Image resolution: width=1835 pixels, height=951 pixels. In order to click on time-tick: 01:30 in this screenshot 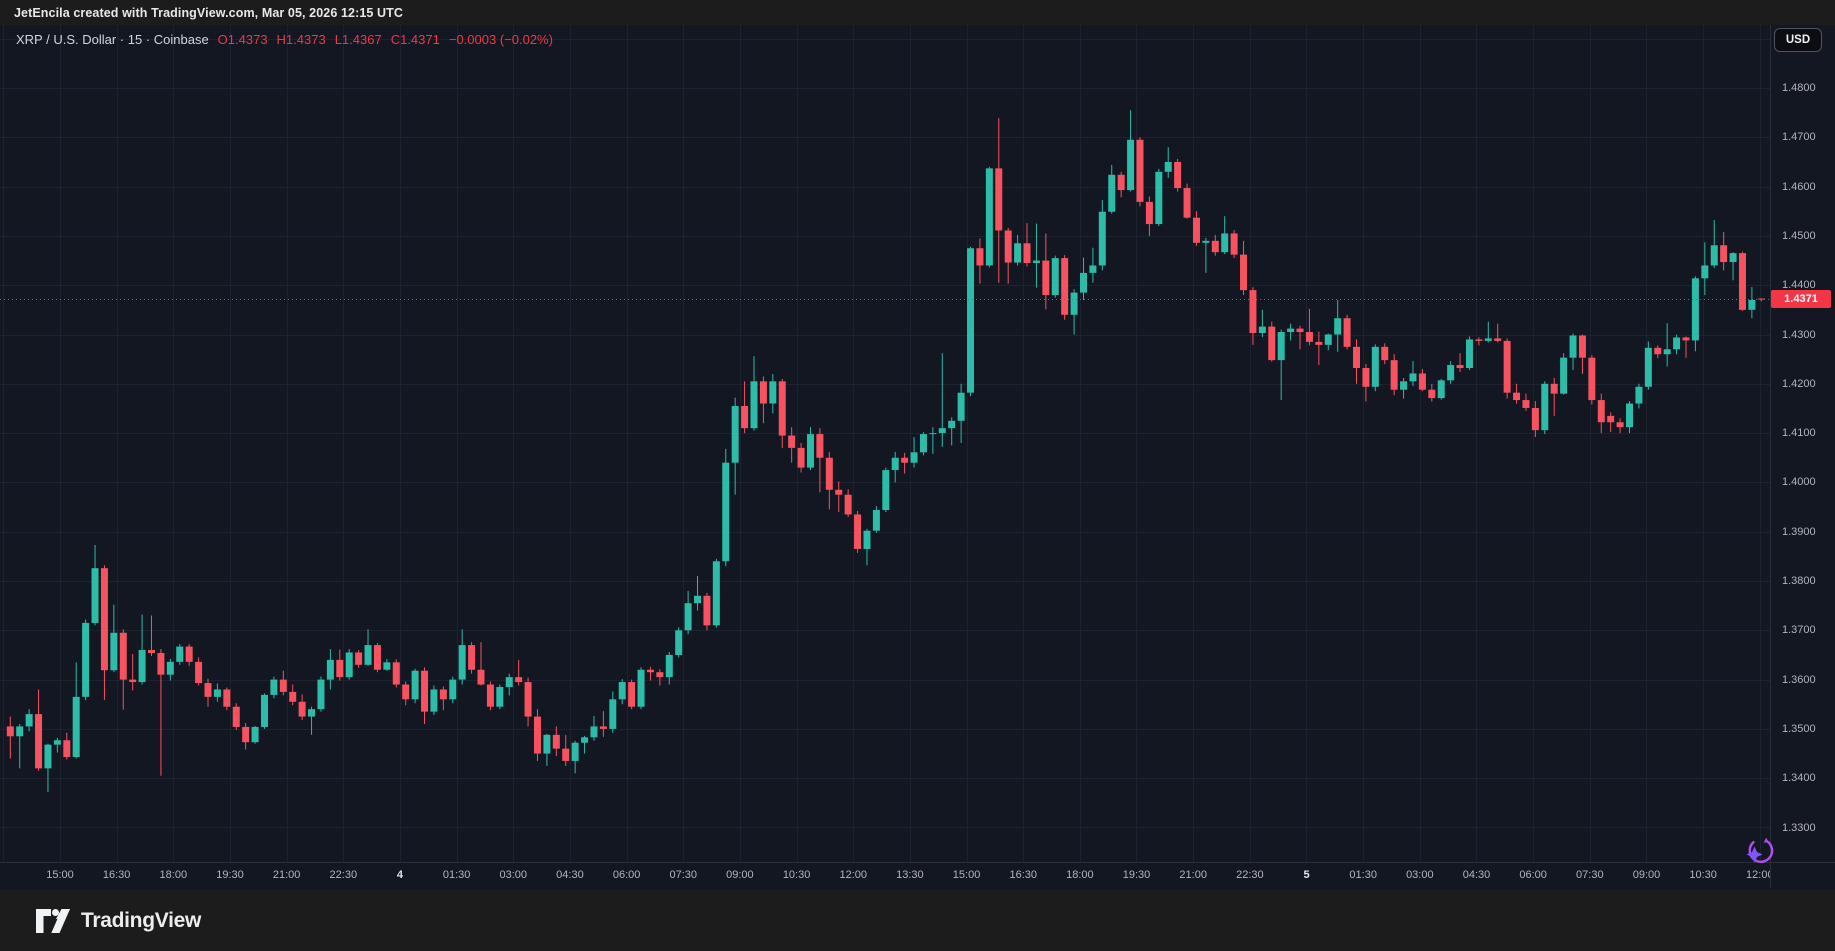, I will do `click(456, 875)`.